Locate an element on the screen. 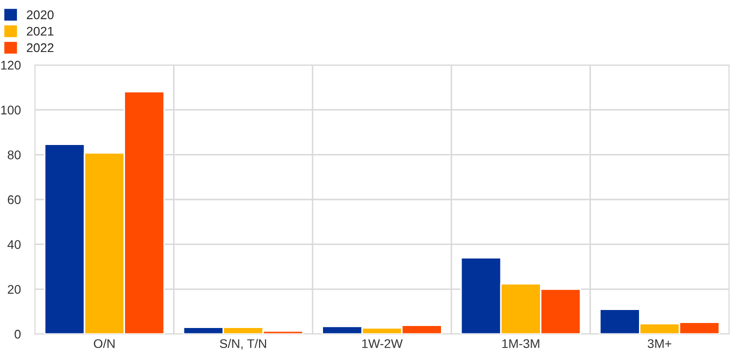  x-tick-label: S/N, T/N is located at coordinates (243, 344).